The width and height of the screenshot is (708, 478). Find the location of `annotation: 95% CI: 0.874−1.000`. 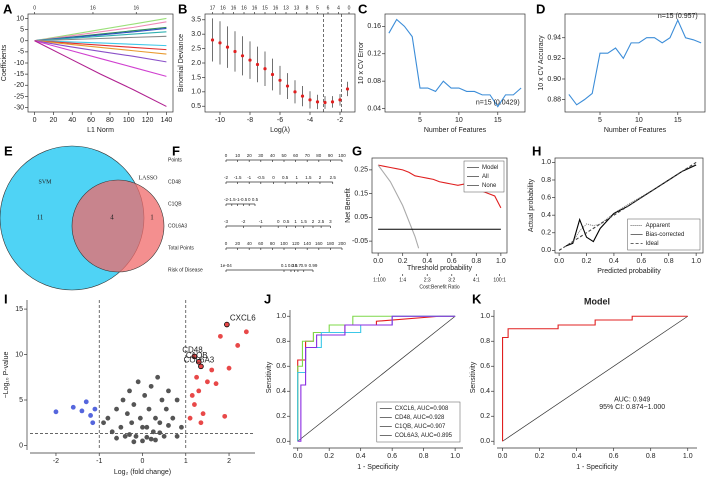

annotation: 95% CI: 0.874−1.000 is located at coordinates (632, 407).